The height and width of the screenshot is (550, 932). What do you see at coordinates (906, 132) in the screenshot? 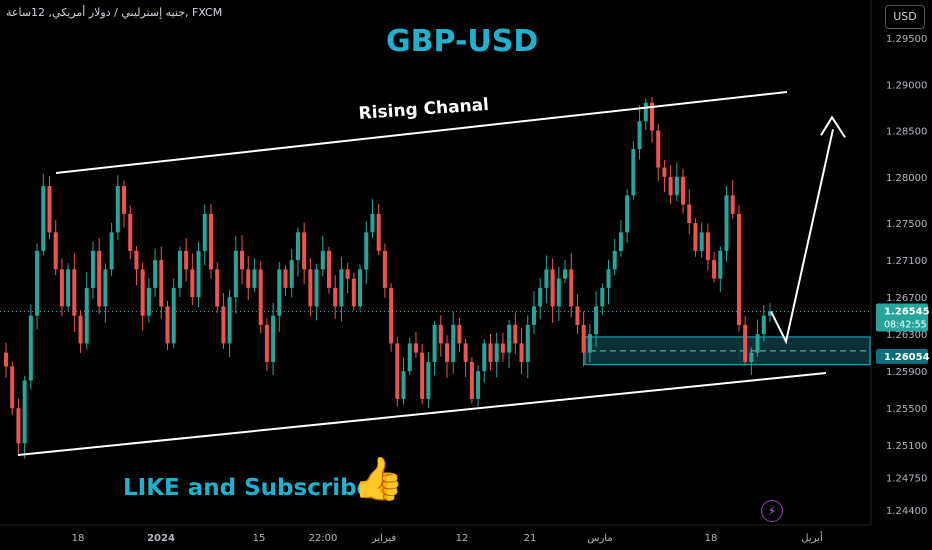
I see `y-tick-label: 1.28500` at bounding box center [906, 132].